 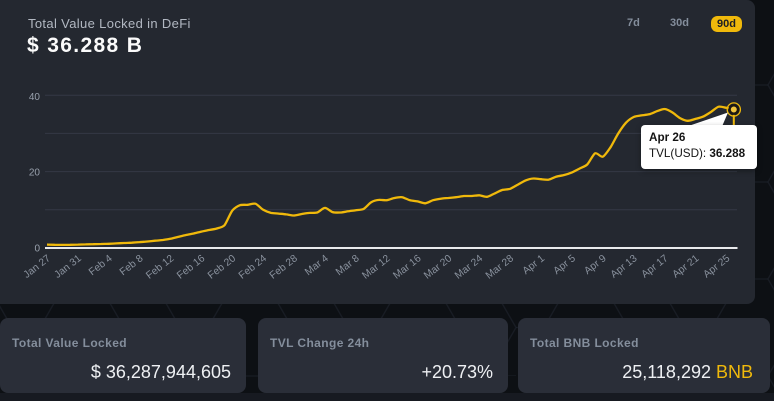 What do you see at coordinates (469, 267) in the screenshot?
I see `svg-text: Mar 24` at bounding box center [469, 267].